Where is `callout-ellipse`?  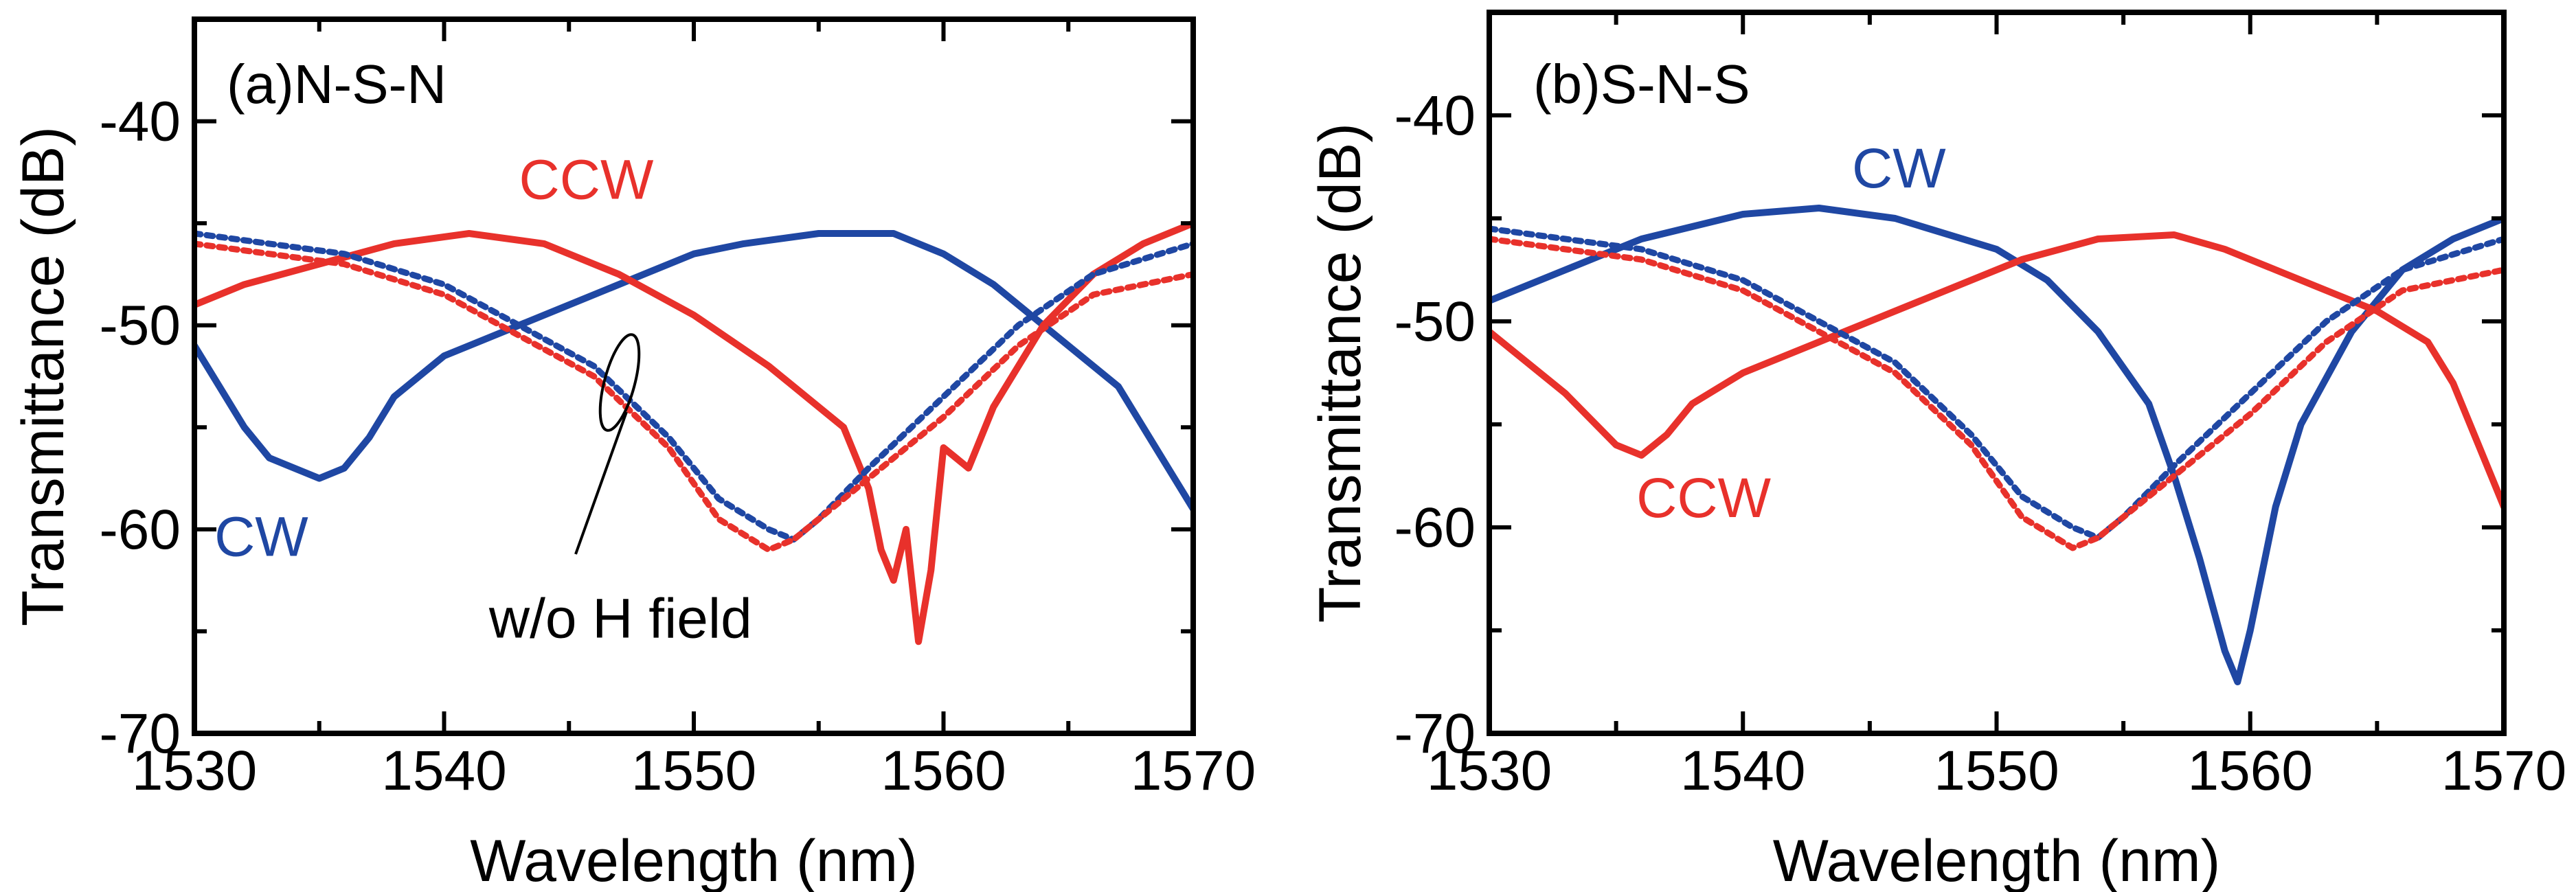
callout-ellipse is located at coordinates (619, 382).